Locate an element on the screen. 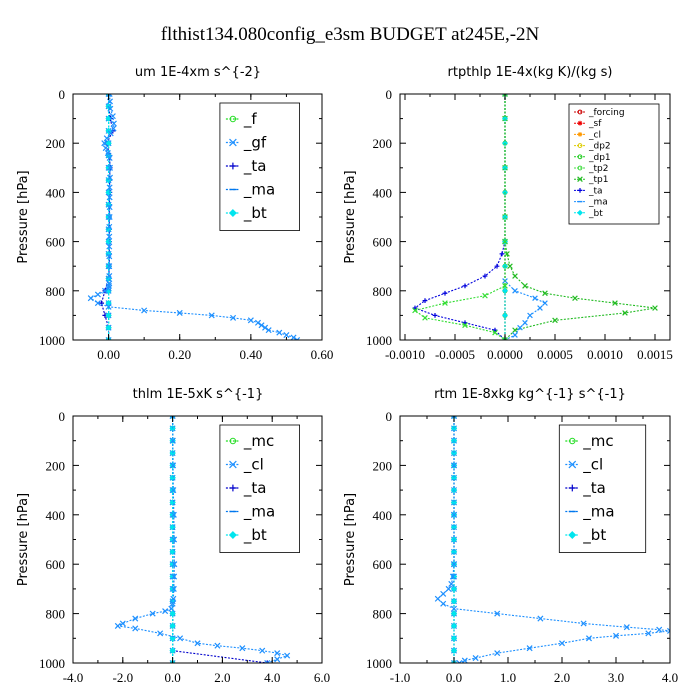 The height and width of the screenshot is (700, 700). y-tick-label: 800 is located at coordinates (383, 614).